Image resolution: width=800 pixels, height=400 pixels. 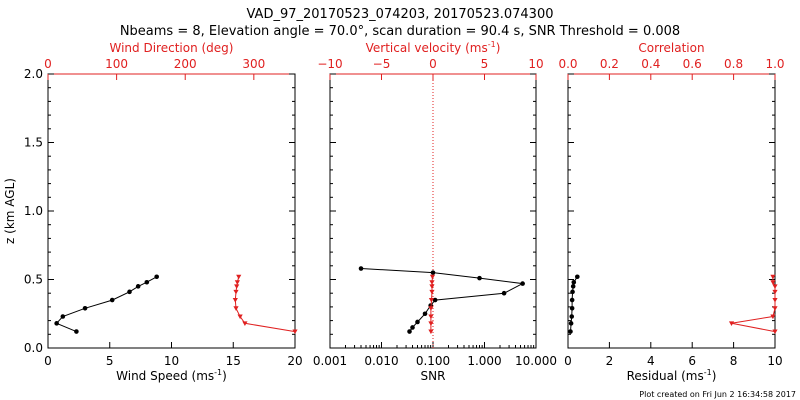 I want to click on x-axis-label: Wind Speed (ms-1), so click(x=171, y=375).